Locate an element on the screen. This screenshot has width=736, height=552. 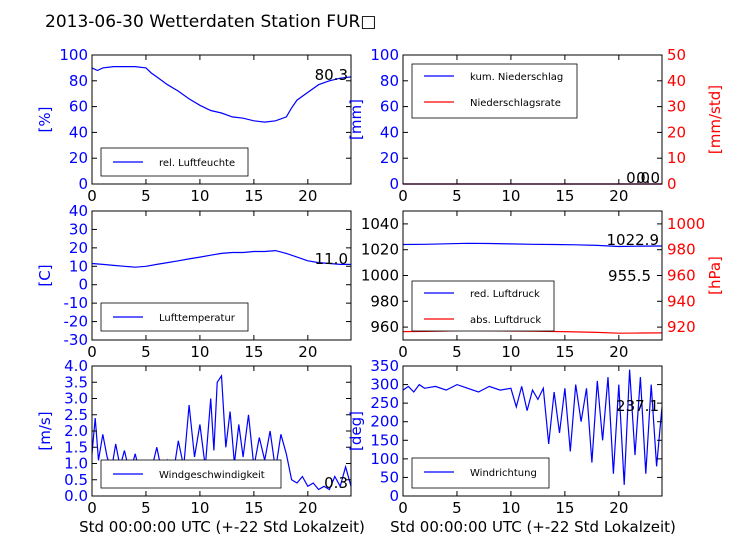
value-annotation: 0.0 is located at coordinates (648, 178).